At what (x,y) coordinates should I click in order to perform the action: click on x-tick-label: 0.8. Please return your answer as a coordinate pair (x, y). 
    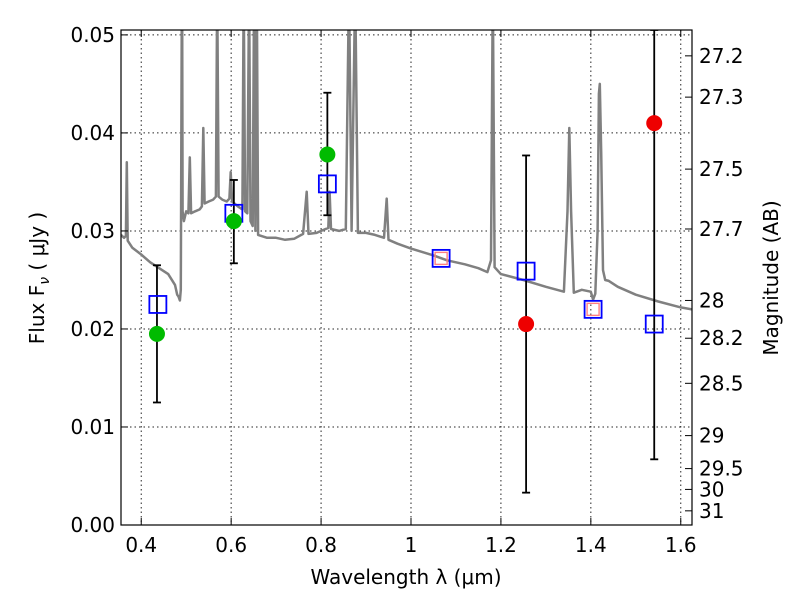
    Looking at the image, I should click on (321, 545).